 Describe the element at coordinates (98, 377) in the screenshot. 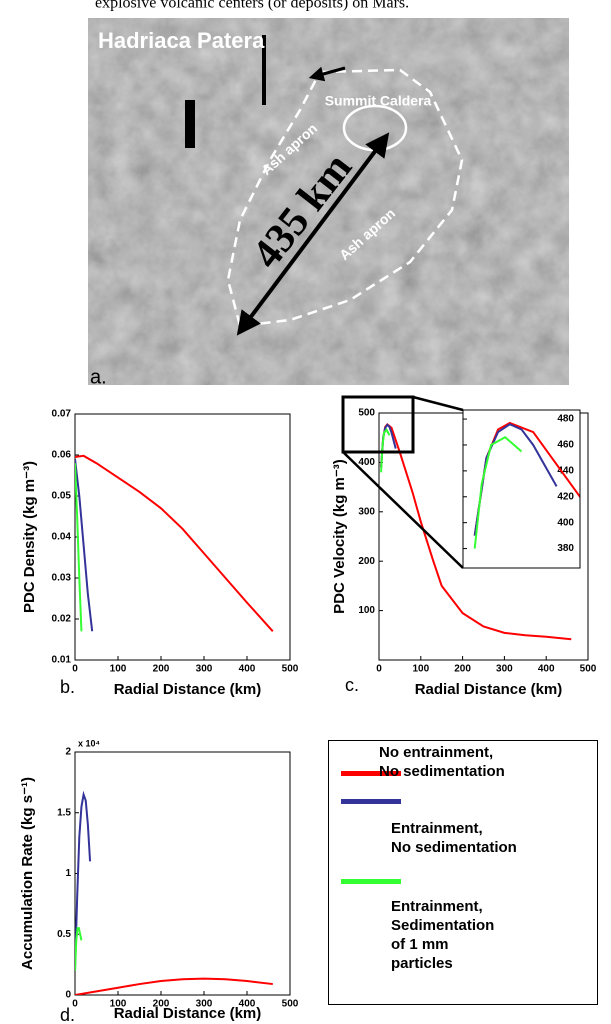

I see `panel-label: a.` at that location.